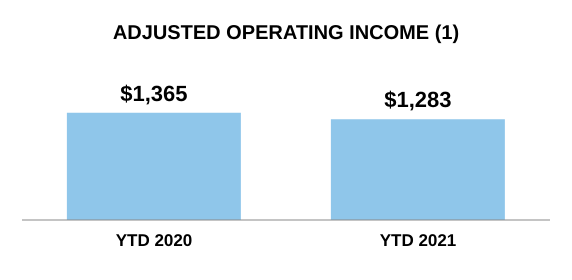 The width and height of the screenshot is (572, 280). I want to click on x-tick-label: YTD 2021, so click(418, 240).